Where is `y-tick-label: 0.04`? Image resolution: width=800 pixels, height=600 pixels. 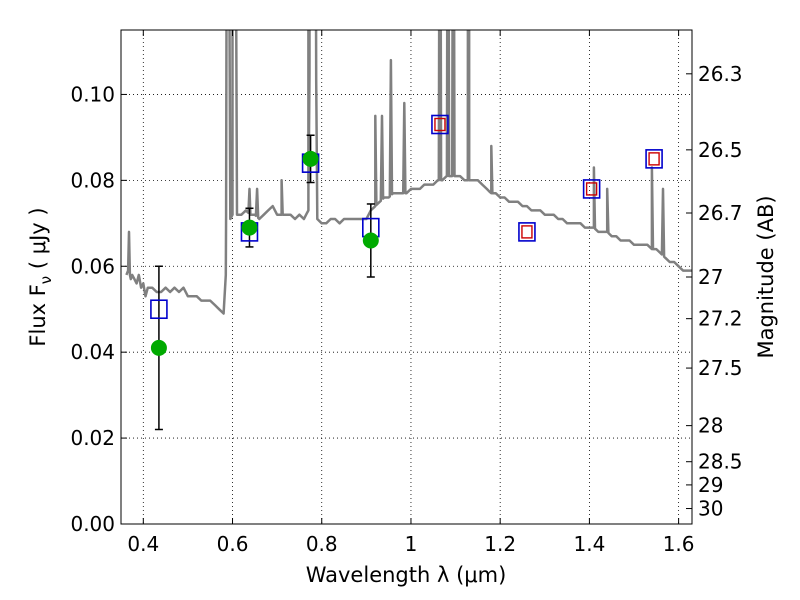 y-tick-label: 0.04 is located at coordinates (92, 352).